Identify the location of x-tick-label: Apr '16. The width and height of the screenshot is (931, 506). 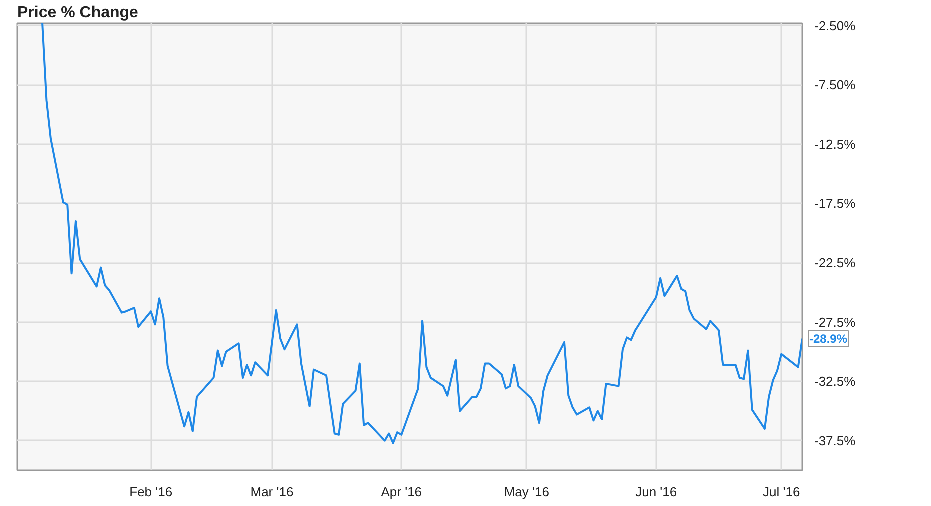
(401, 492).